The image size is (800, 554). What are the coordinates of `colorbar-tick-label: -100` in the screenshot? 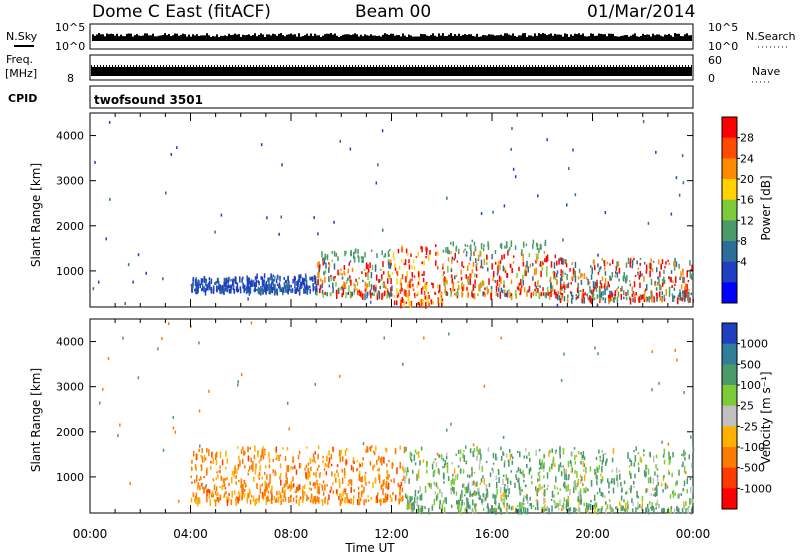 It's located at (752, 447).